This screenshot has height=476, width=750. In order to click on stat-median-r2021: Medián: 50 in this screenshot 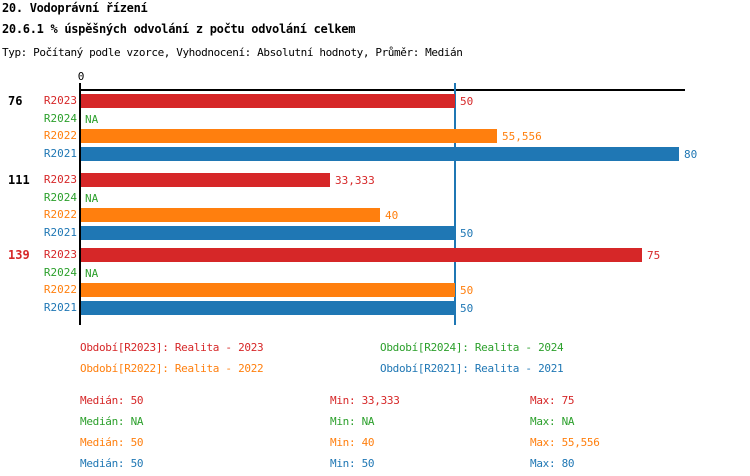, I will do `click(112, 463)`.